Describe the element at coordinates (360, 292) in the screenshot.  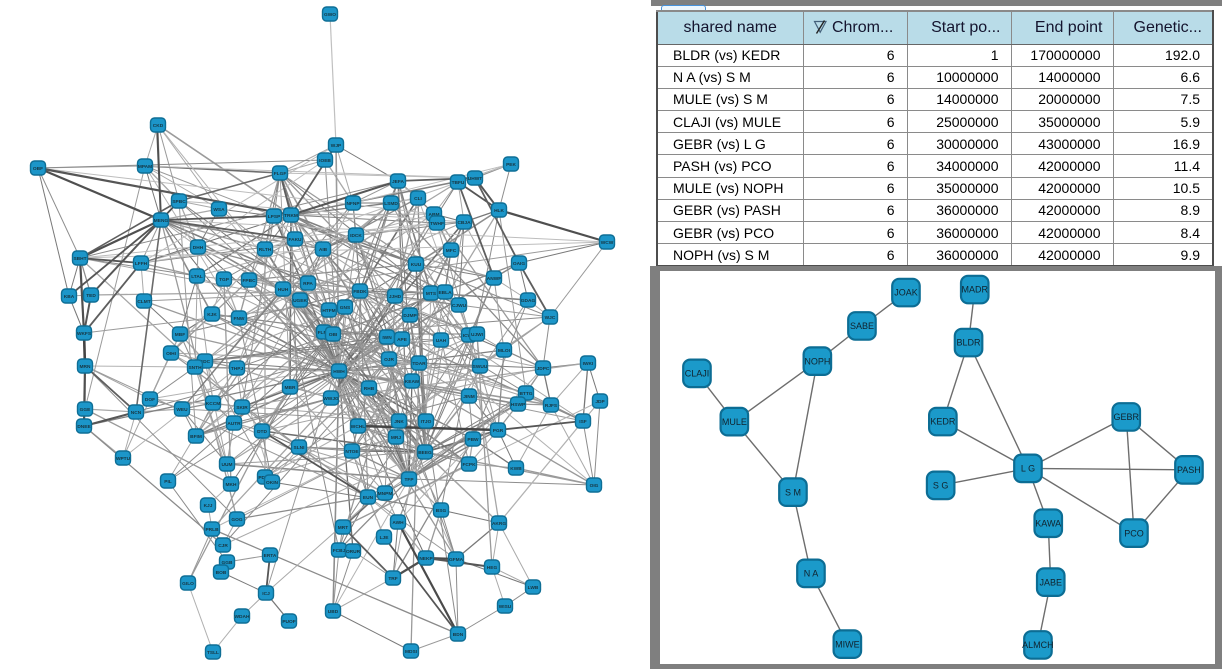
I see `svg-text: FBDK` at that location.